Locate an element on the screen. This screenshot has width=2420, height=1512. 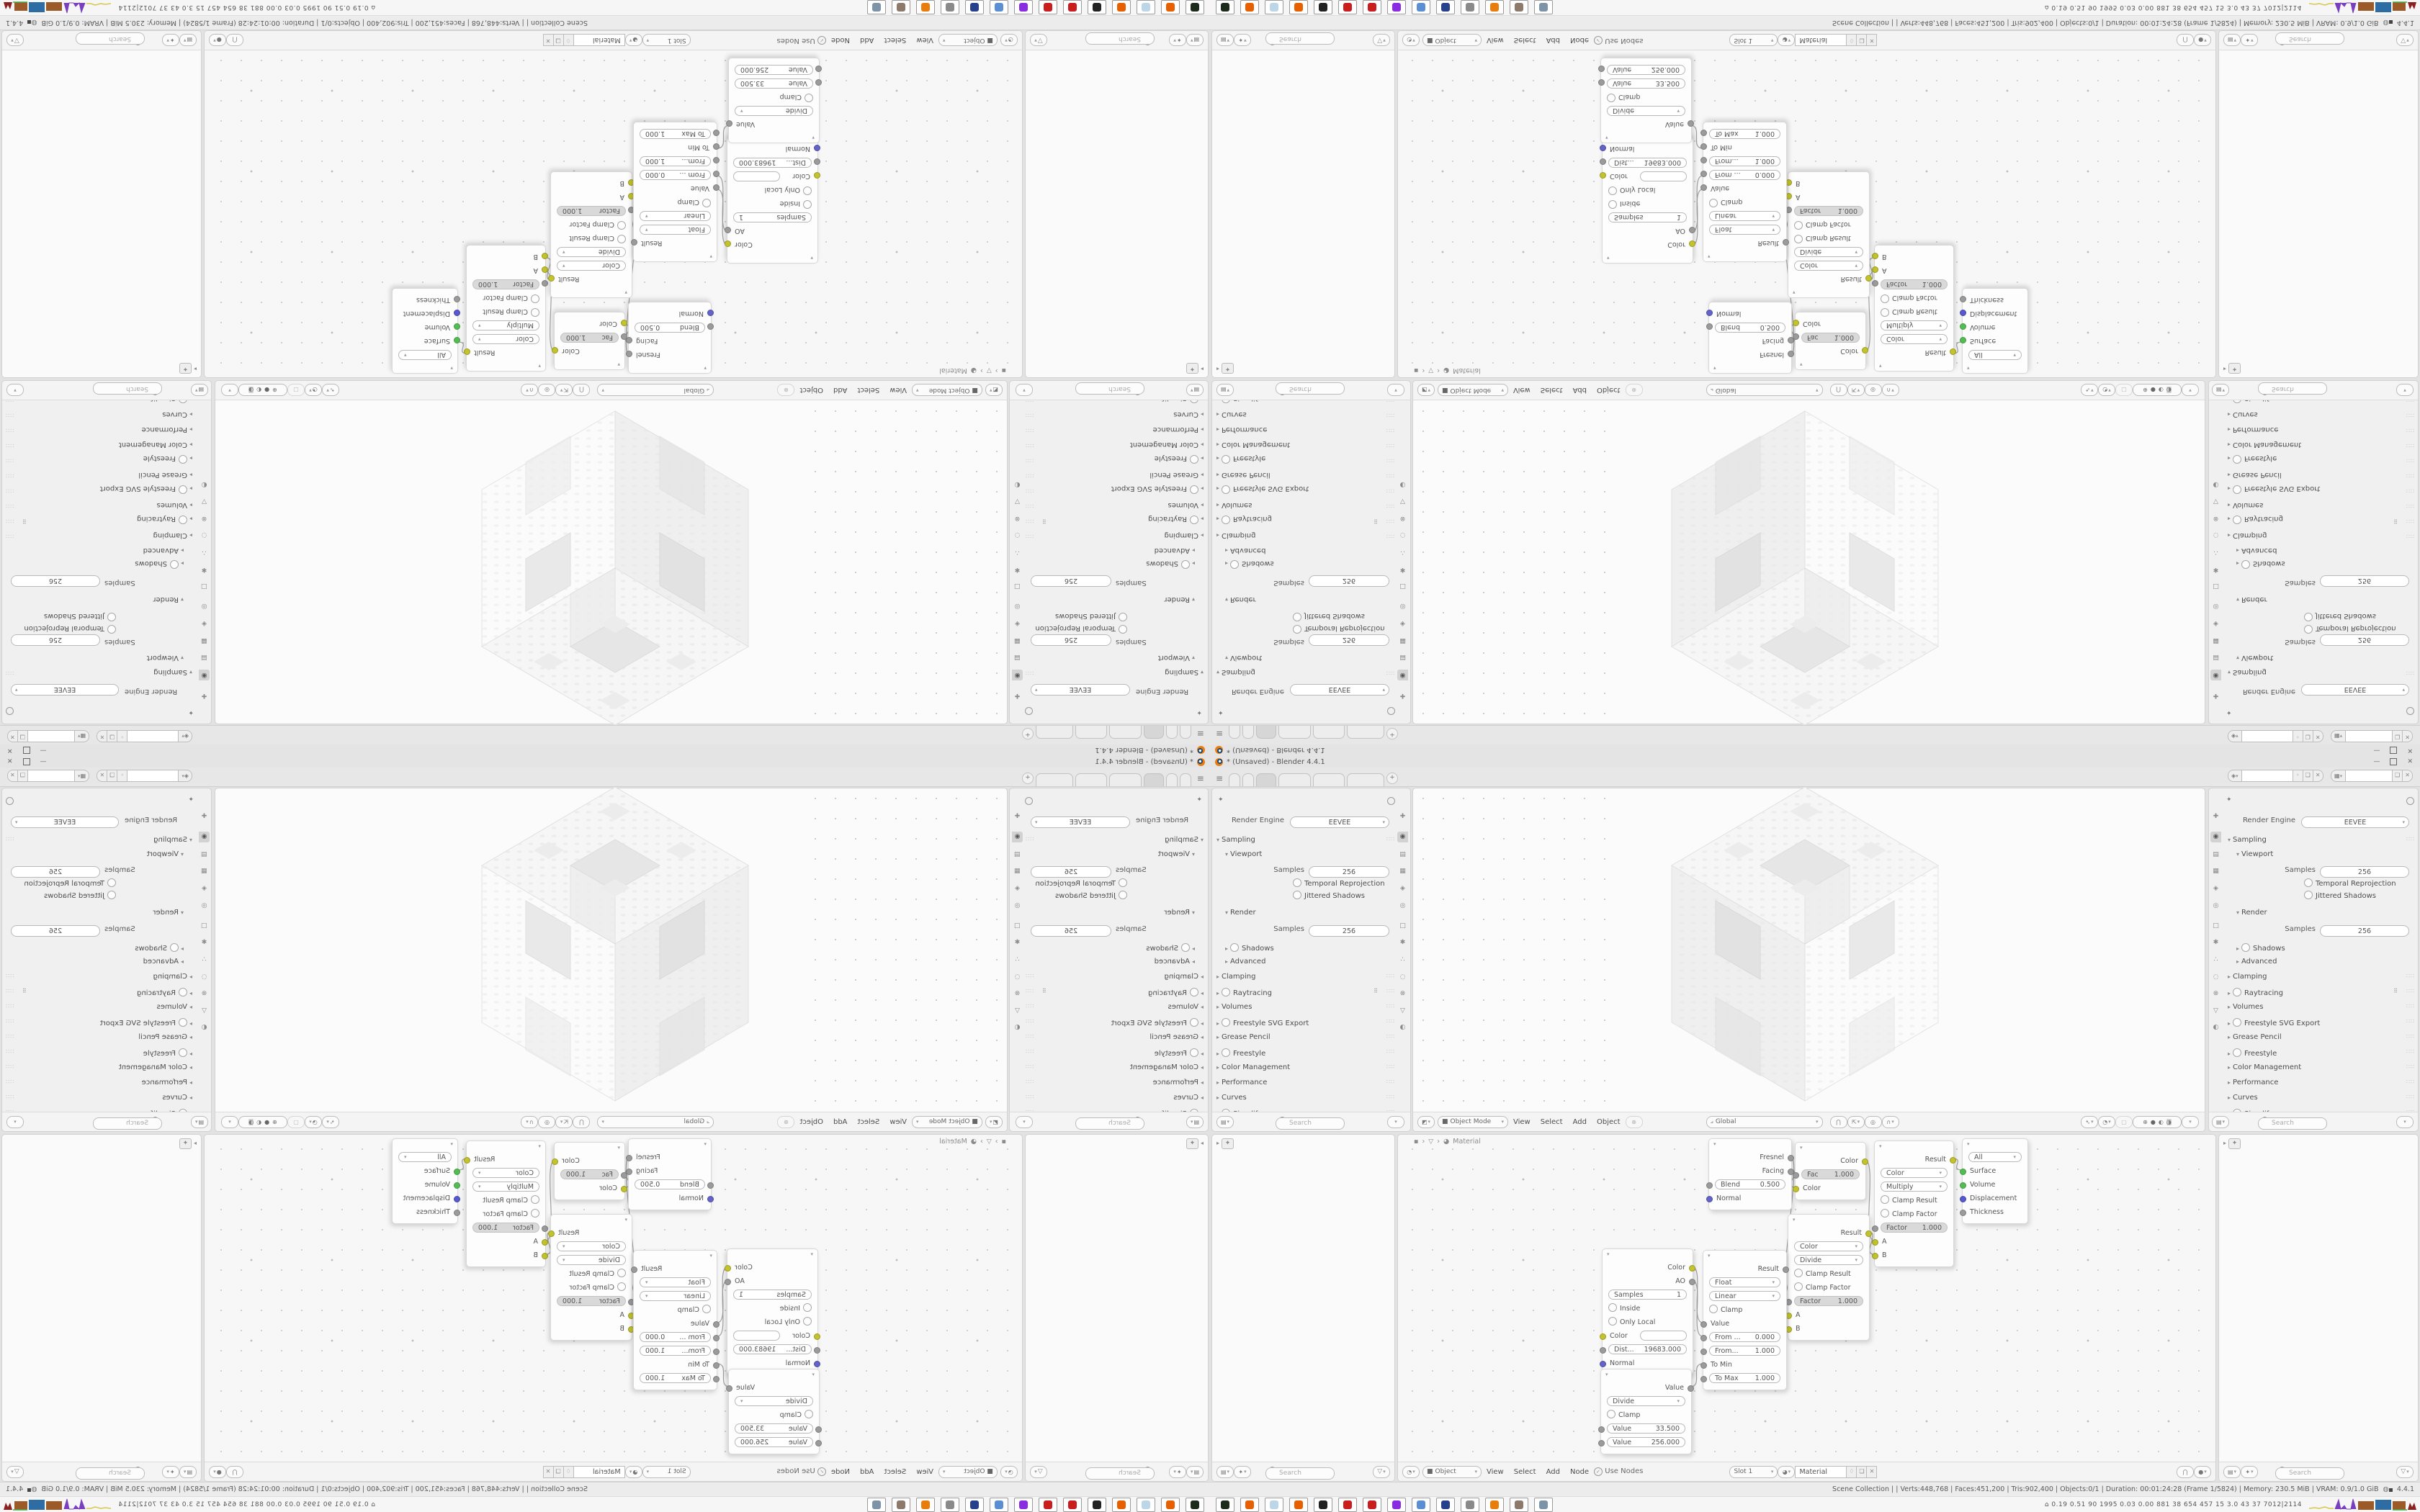
props-tab-scene: ◈ is located at coordinates (1402, 623).